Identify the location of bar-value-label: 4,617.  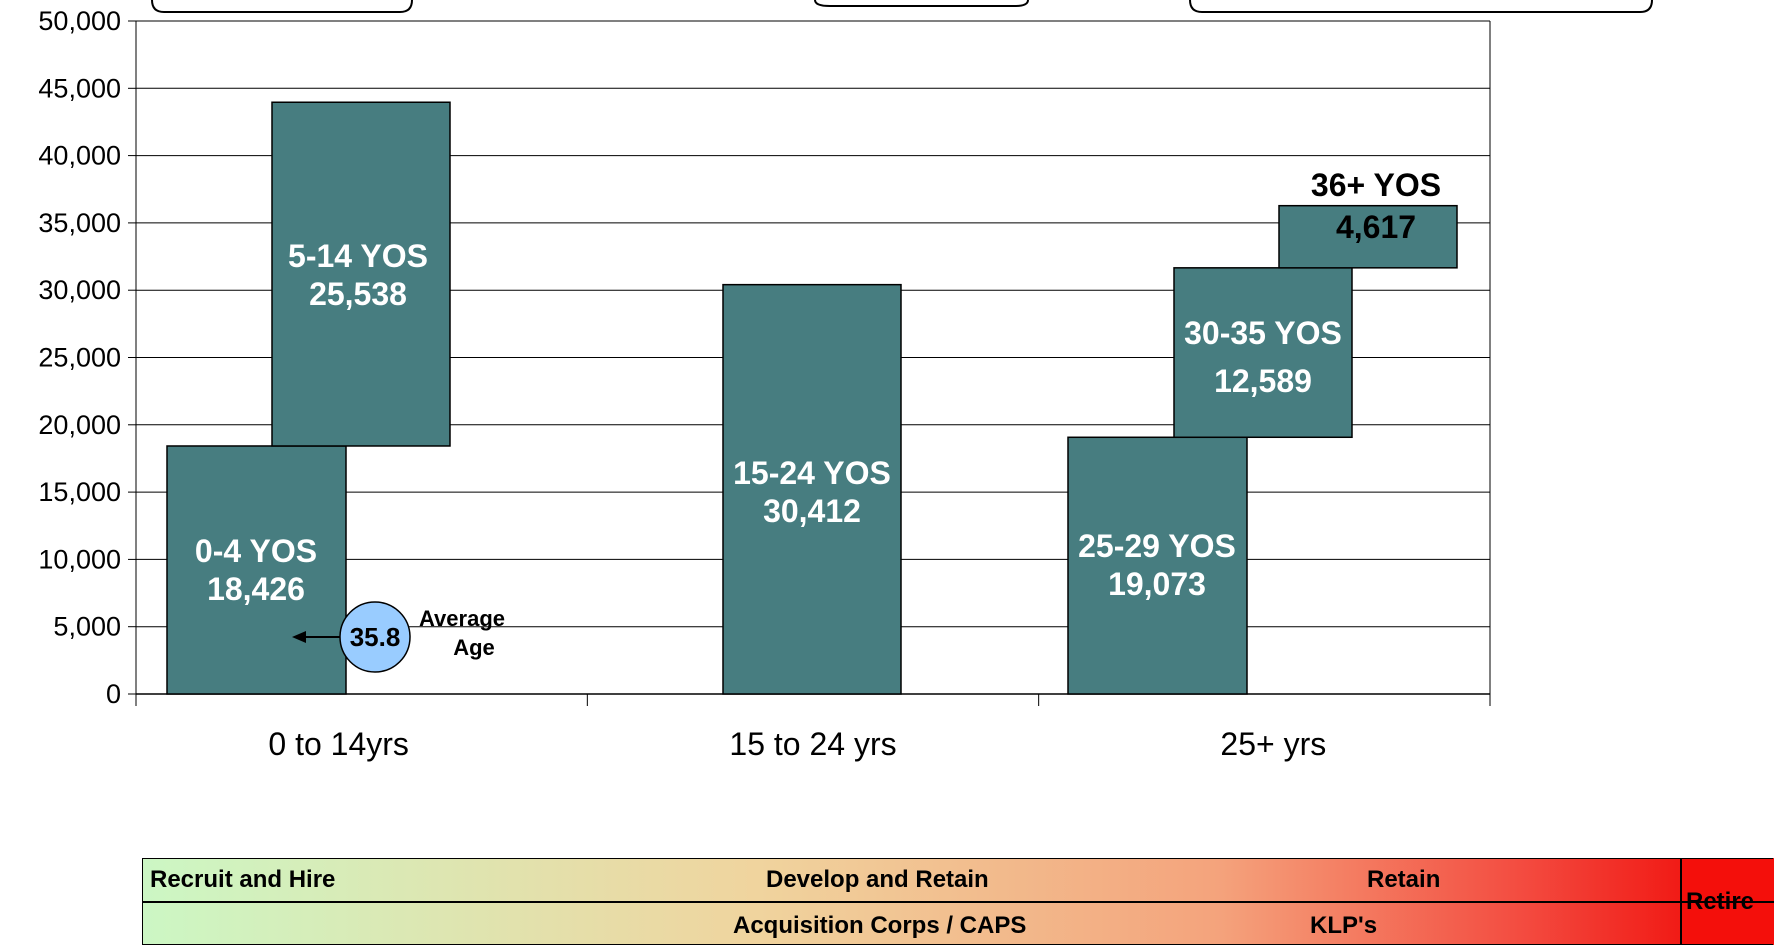
(1376, 227).